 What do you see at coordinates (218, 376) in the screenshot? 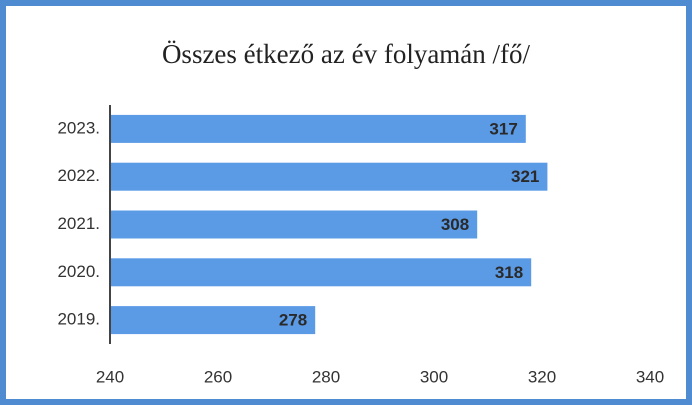
I see `x-tick-label: 260` at bounding box center [218, 376].